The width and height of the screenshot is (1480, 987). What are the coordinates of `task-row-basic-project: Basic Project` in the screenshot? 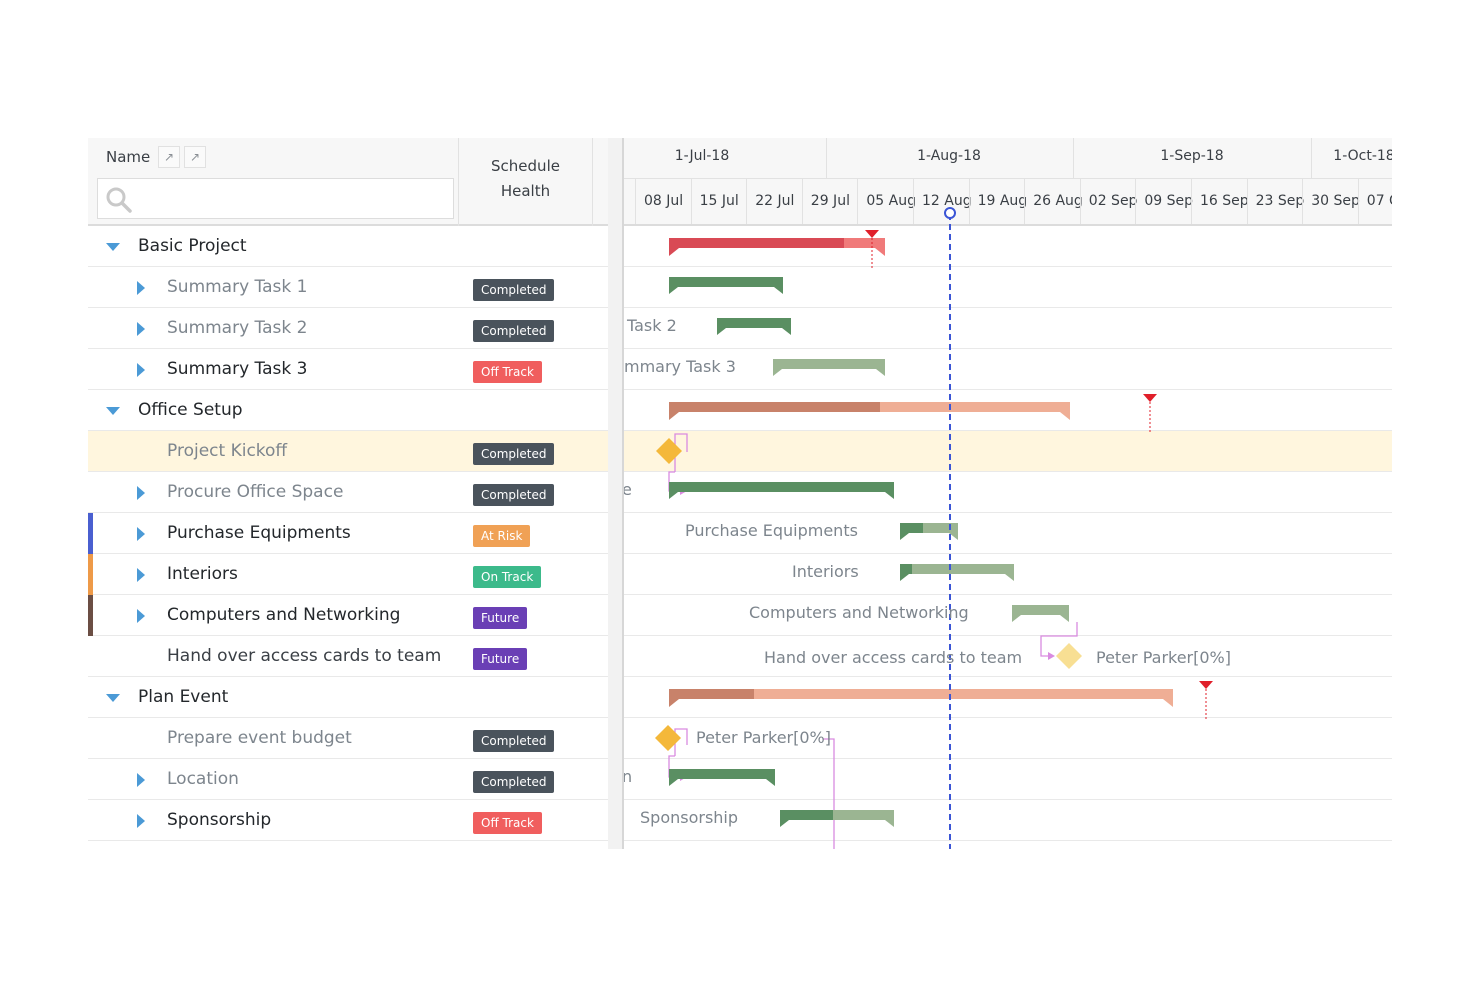 It's located at (348, 246).